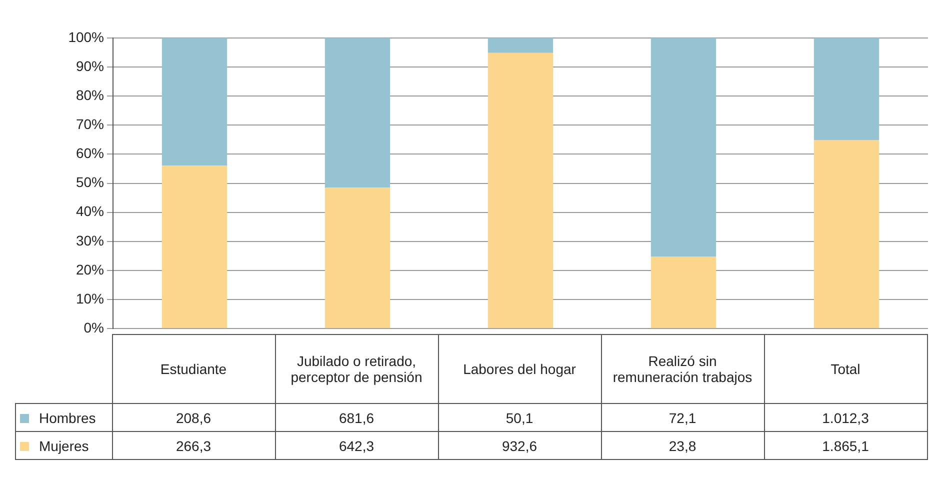 This screenshot has width=929, height=478. What do you see at coordinates (94, 327) in the screenshot?
I see `y-tick-label: 0%` at bounding box center [94, 327].